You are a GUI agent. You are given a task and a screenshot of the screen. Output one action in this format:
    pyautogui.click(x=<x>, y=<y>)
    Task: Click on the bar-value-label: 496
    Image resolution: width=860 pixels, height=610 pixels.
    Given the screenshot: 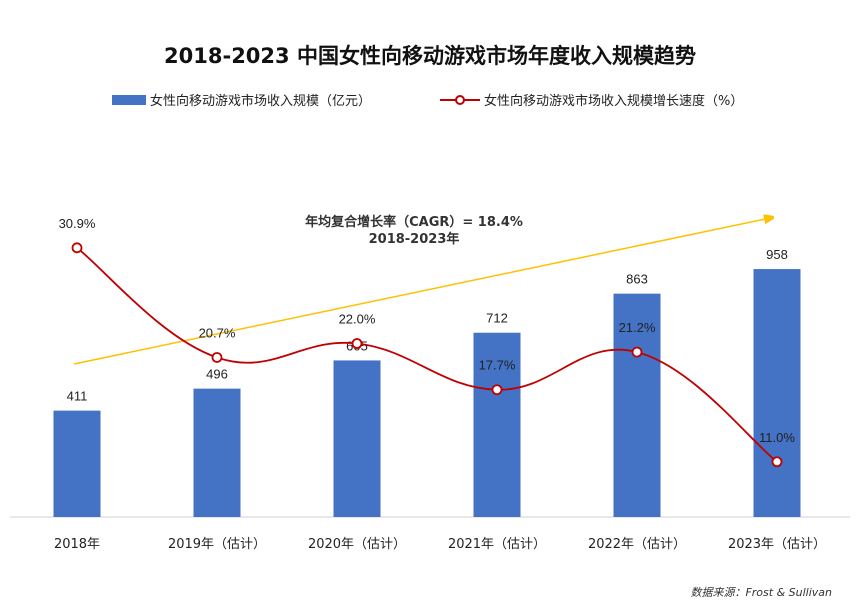 What is the action you would take?
    pyautogui.click(x=217, y=374)
    